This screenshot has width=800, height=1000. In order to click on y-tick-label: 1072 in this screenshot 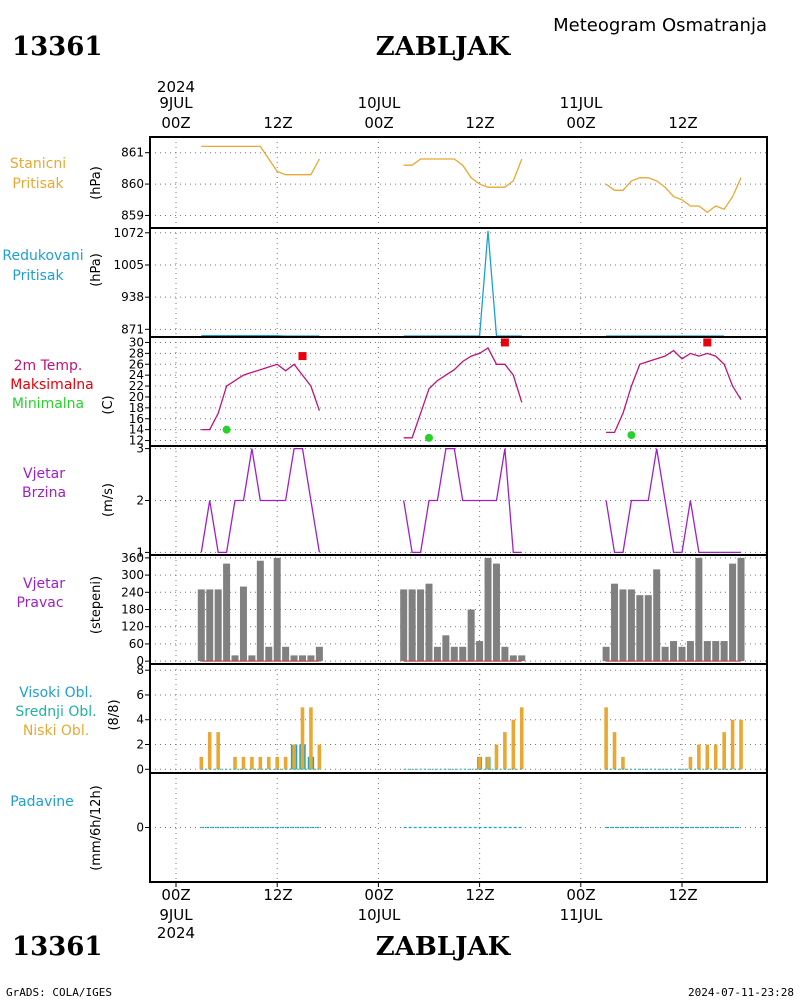, I will do `click(128, 233)`.